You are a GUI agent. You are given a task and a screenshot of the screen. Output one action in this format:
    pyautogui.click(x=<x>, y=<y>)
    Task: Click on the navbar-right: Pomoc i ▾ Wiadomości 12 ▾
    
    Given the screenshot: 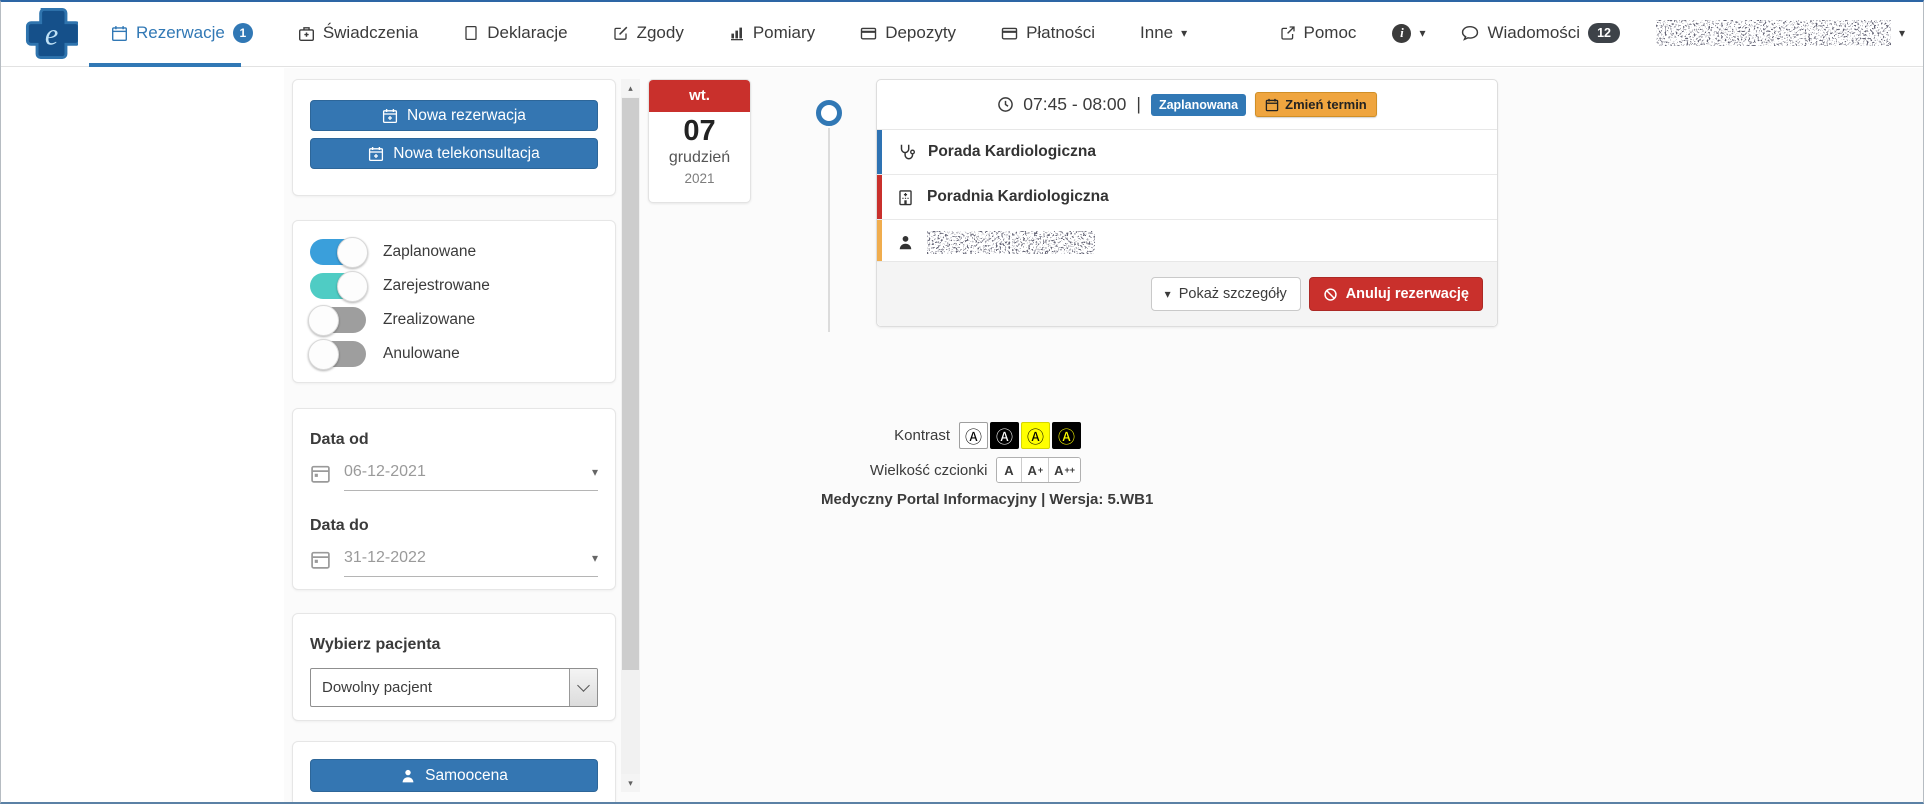 What is the action you would take?
    pyautogui.click(x=1592, y=33)
    